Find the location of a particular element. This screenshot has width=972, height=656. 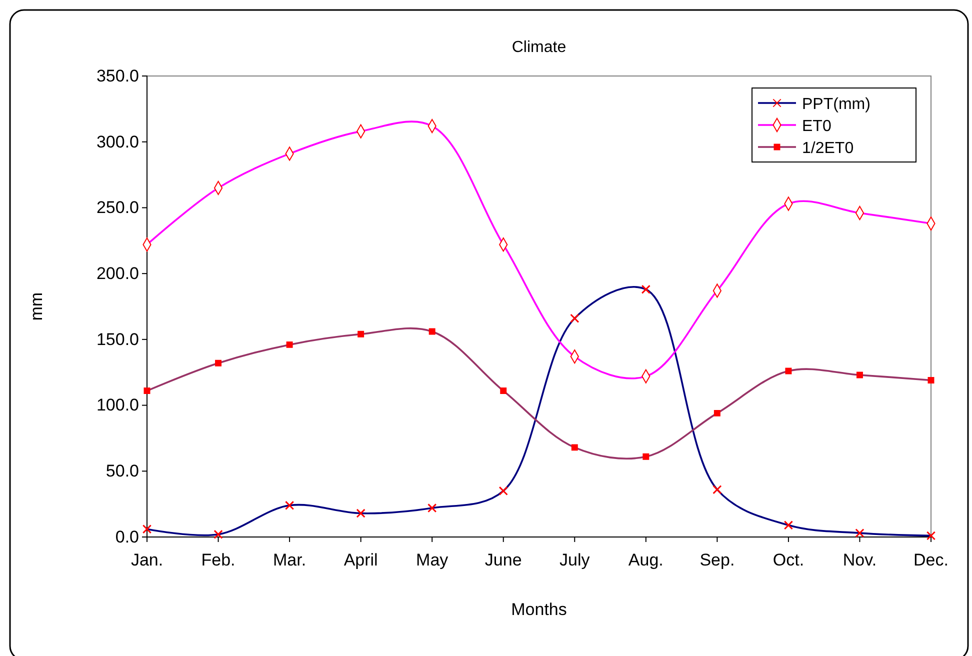

y-tick-label: 150.0 is located at coordinates (117, 339).